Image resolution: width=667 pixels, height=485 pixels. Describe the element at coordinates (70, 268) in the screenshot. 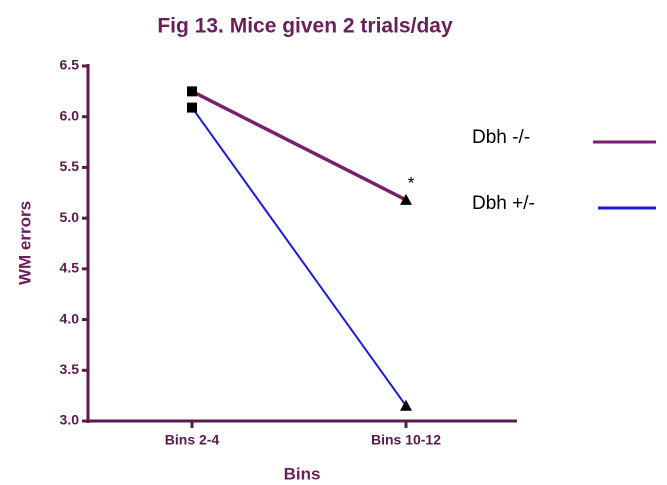

I see `y-tick-label: 4.5` at that location.